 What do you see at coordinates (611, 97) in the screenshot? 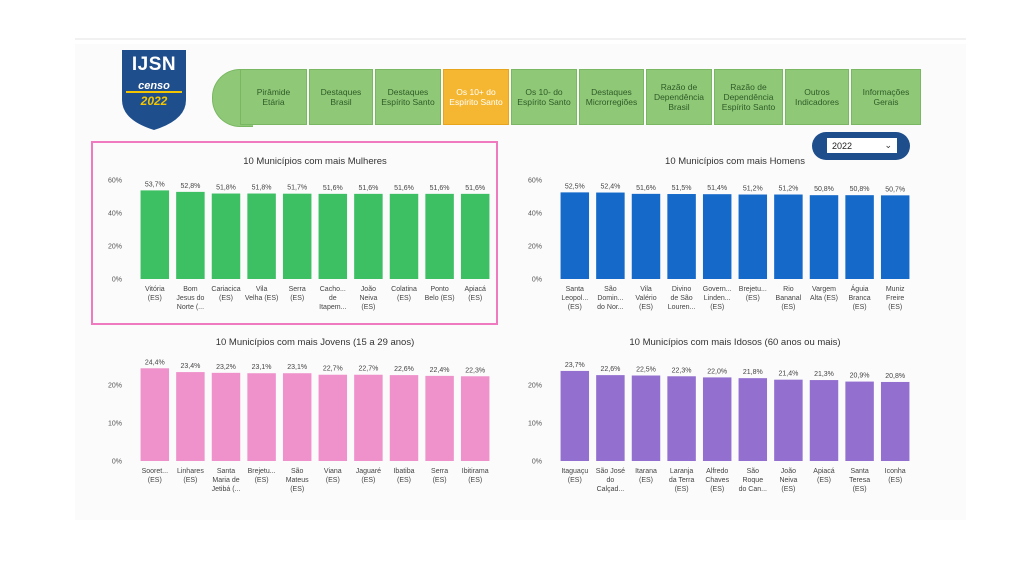
I see `nav-destaques-microrregioes: Destaques Microrregiões` at bounding box center [611, 97].